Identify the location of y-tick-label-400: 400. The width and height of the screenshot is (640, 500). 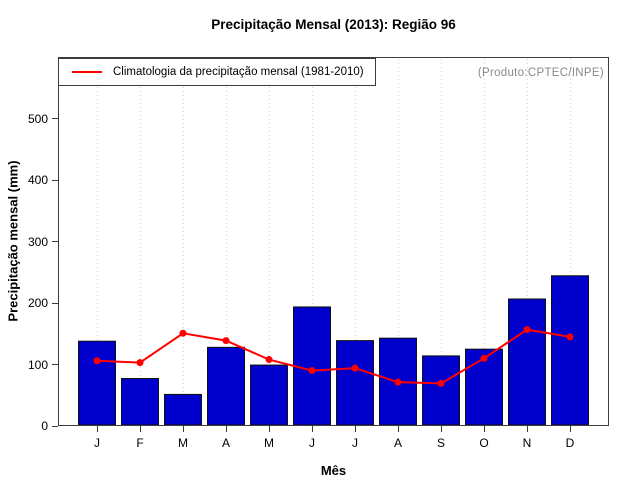
(37, 180).